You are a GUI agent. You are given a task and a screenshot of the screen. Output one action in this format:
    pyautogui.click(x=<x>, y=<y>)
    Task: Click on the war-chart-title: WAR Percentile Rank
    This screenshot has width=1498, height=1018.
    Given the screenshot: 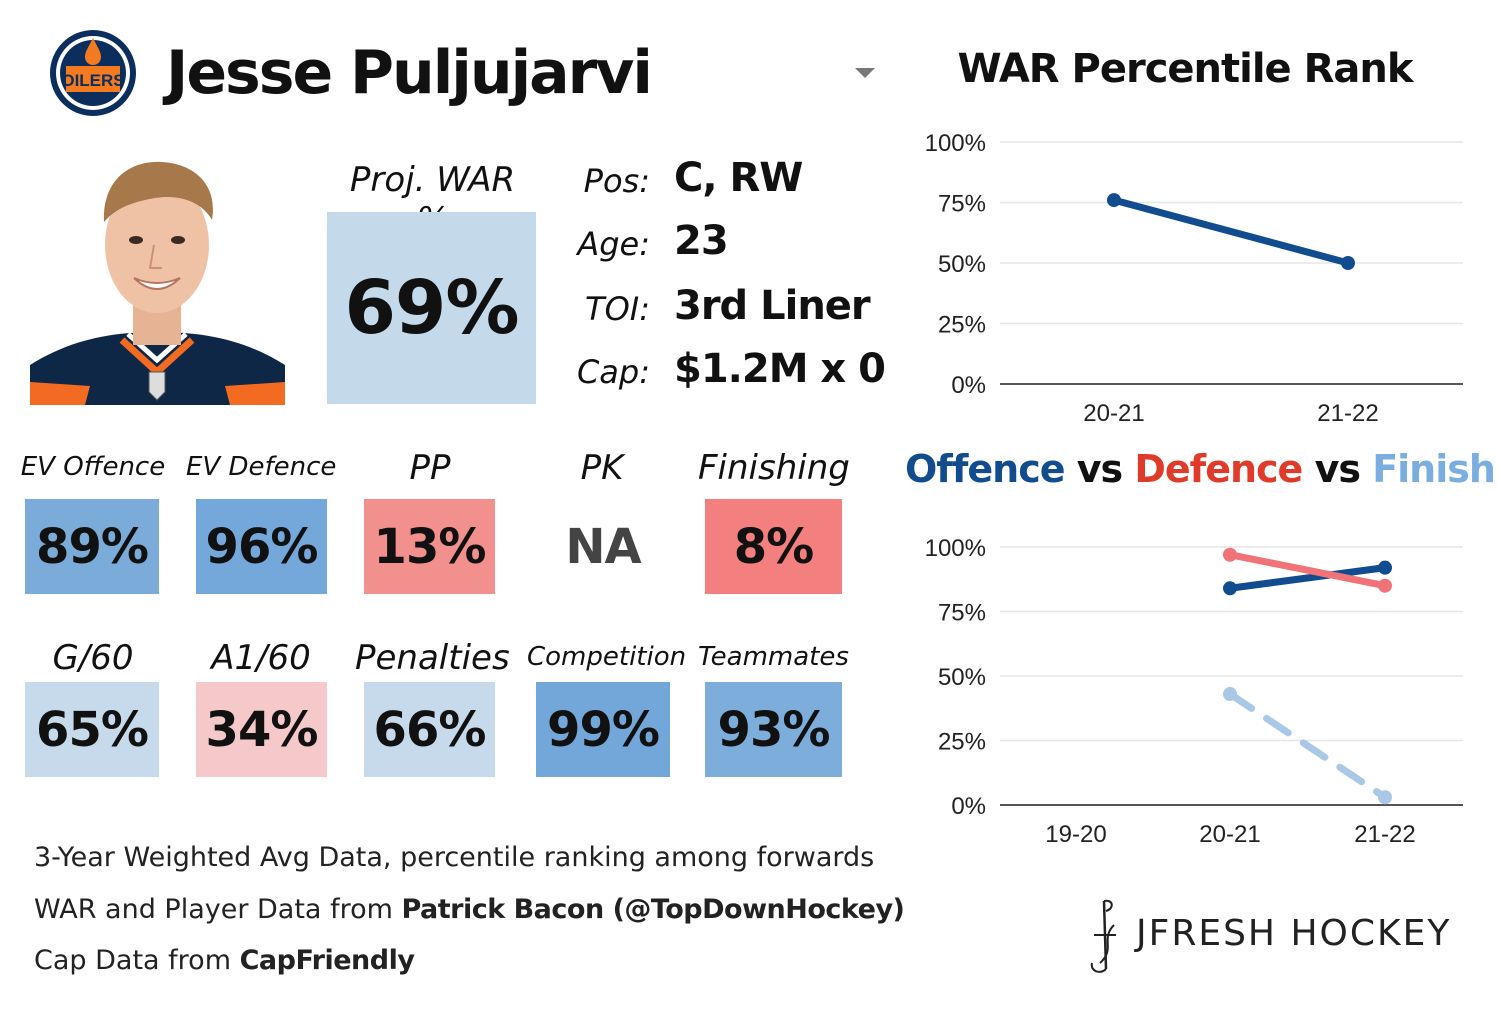 What is the action you would take?
    pyautogui.click(x=1185, y=69)
    